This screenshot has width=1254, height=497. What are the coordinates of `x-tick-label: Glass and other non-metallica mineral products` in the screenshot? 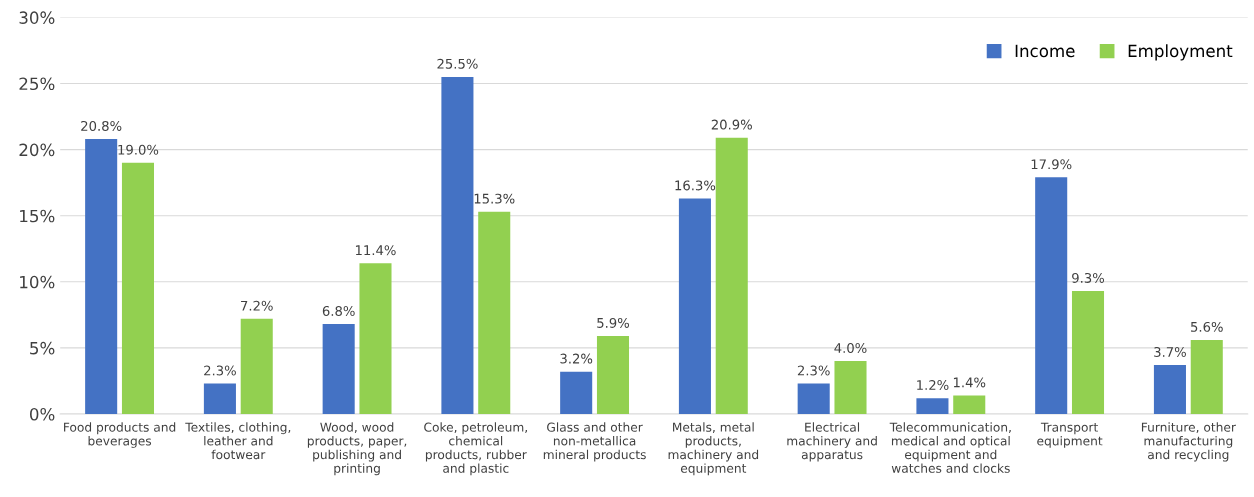 It's located at (594, 442).